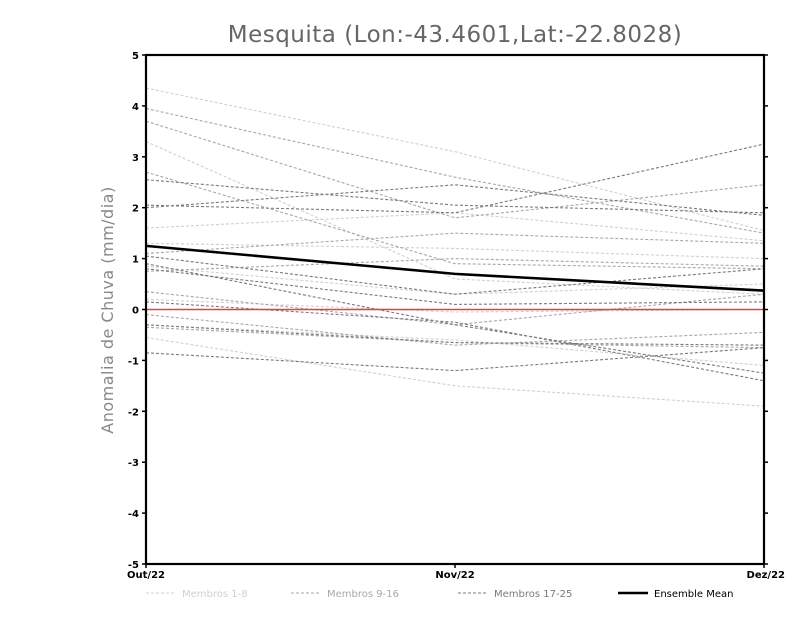 Image resolution: width=800 pixels, height=618 pixels. What do you see at coordinates (133, 514) in the screenshot?
I see `y-tick-label: -4` at bounding box center [133, 514].